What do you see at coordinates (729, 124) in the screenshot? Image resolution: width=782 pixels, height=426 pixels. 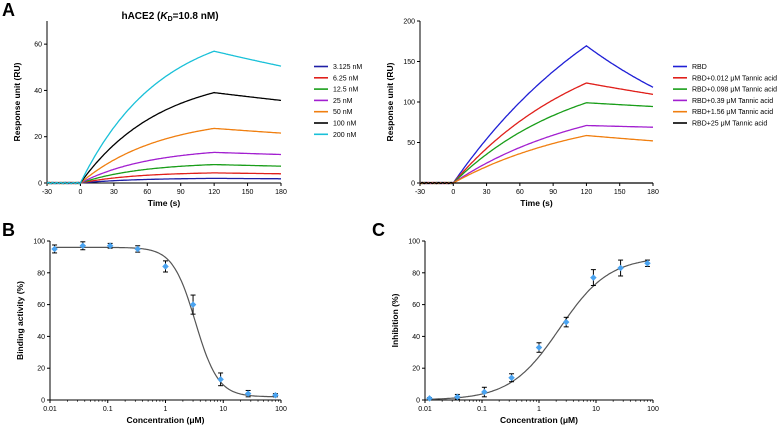 I see `legend-label: RBD+25 μM Tannic acid` at bounding box center [729, 124].